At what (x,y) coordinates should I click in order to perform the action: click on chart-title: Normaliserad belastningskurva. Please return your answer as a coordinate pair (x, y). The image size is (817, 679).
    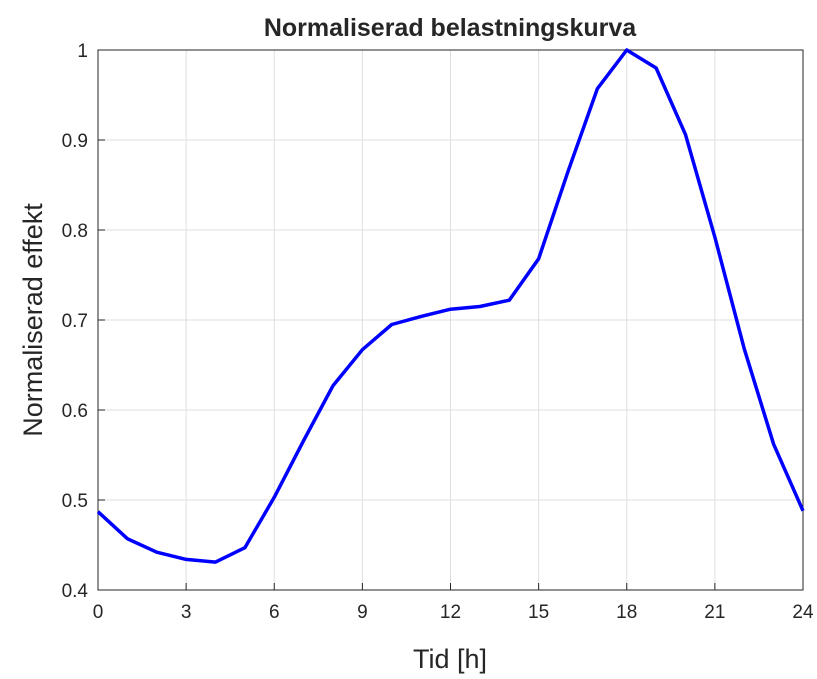
    Looking at the image, I should click on (450, 28).